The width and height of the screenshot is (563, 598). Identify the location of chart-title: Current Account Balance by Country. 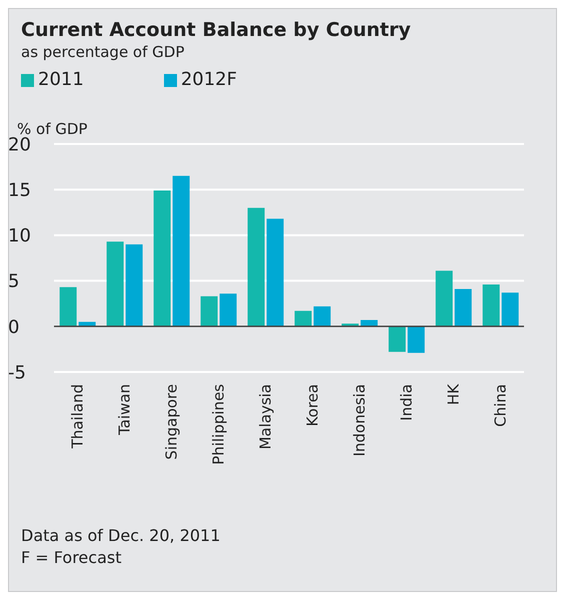
(216, 30).